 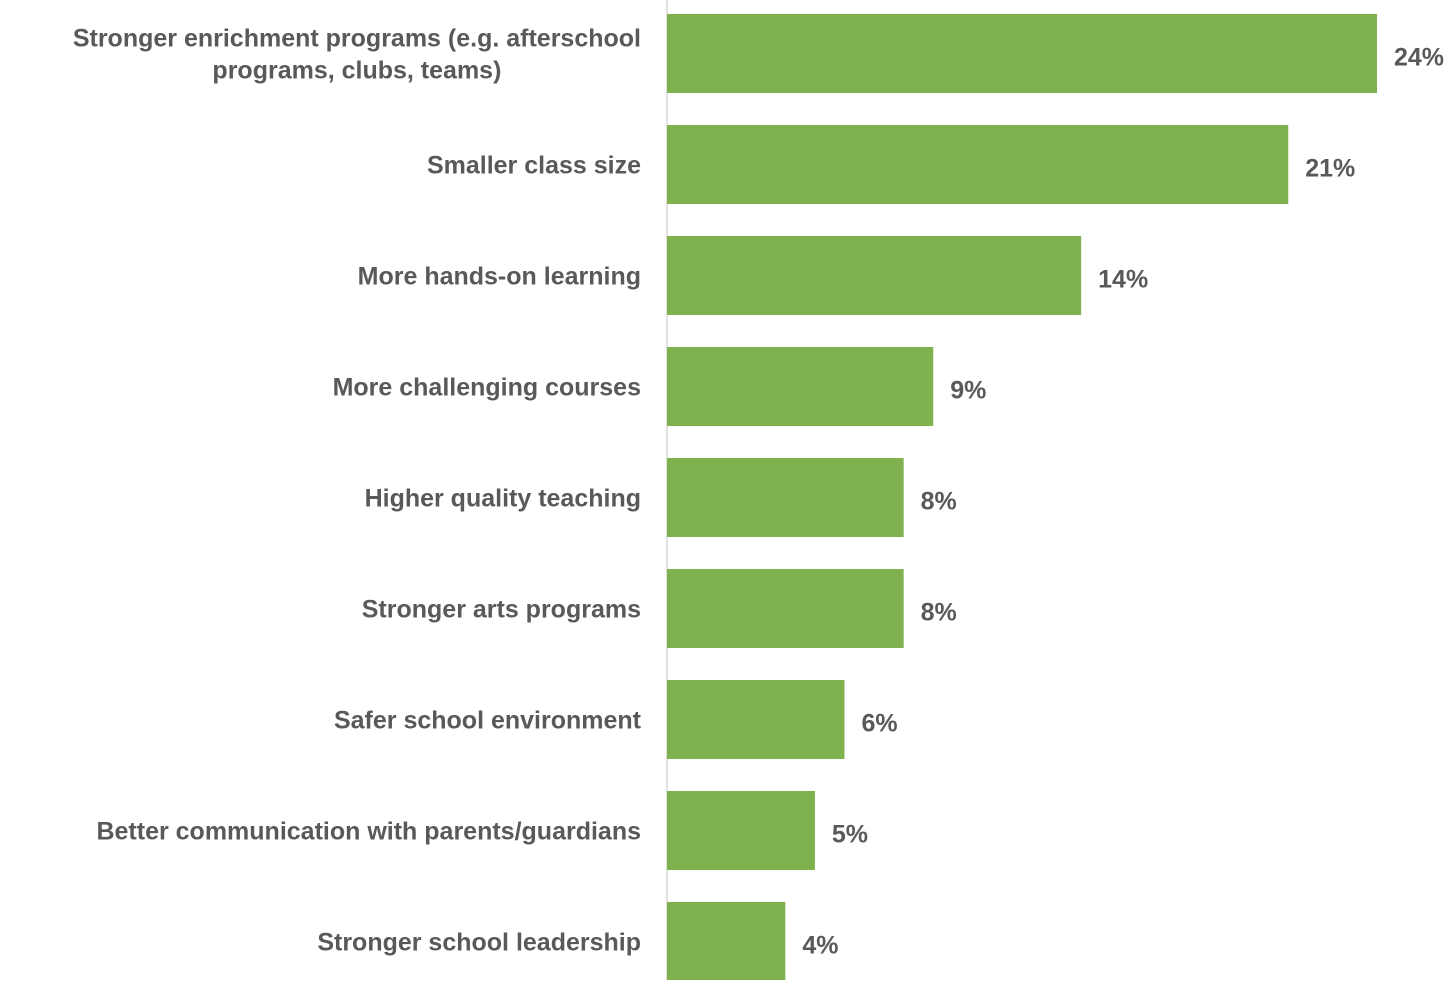 I want to click on data-label: 21%, so click(x=1330, y=168).